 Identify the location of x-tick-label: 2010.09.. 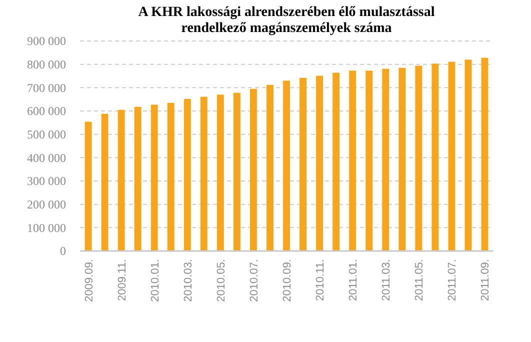
(288, 280).